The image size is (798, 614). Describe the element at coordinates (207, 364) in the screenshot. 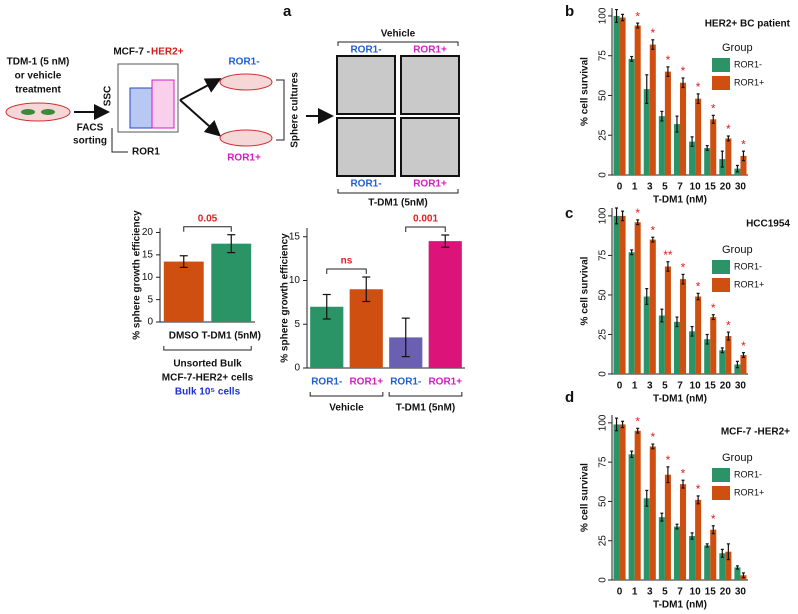

I see `group-label: Unsorted Bulk` at that location.